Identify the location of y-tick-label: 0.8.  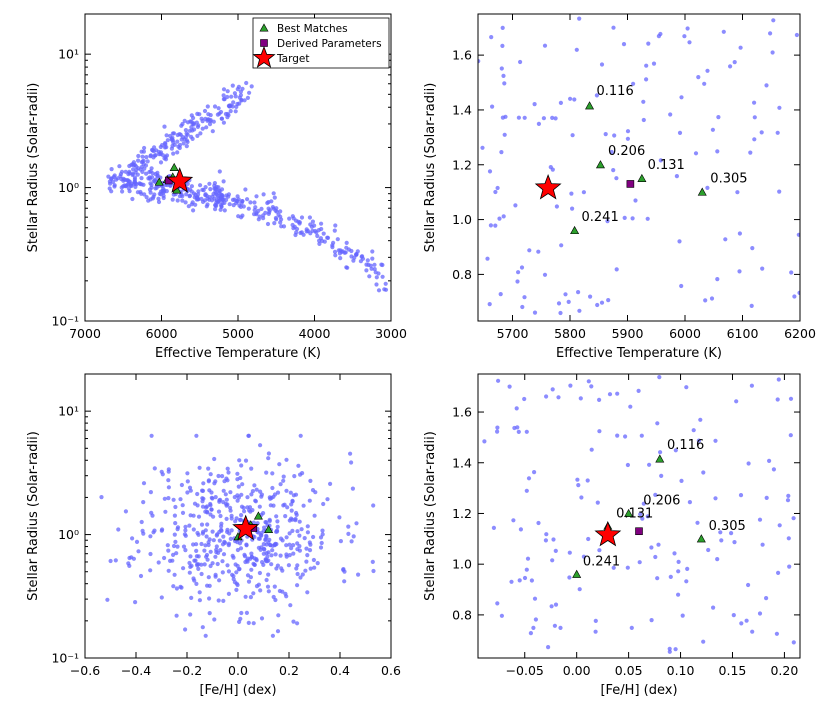
(462, 274).